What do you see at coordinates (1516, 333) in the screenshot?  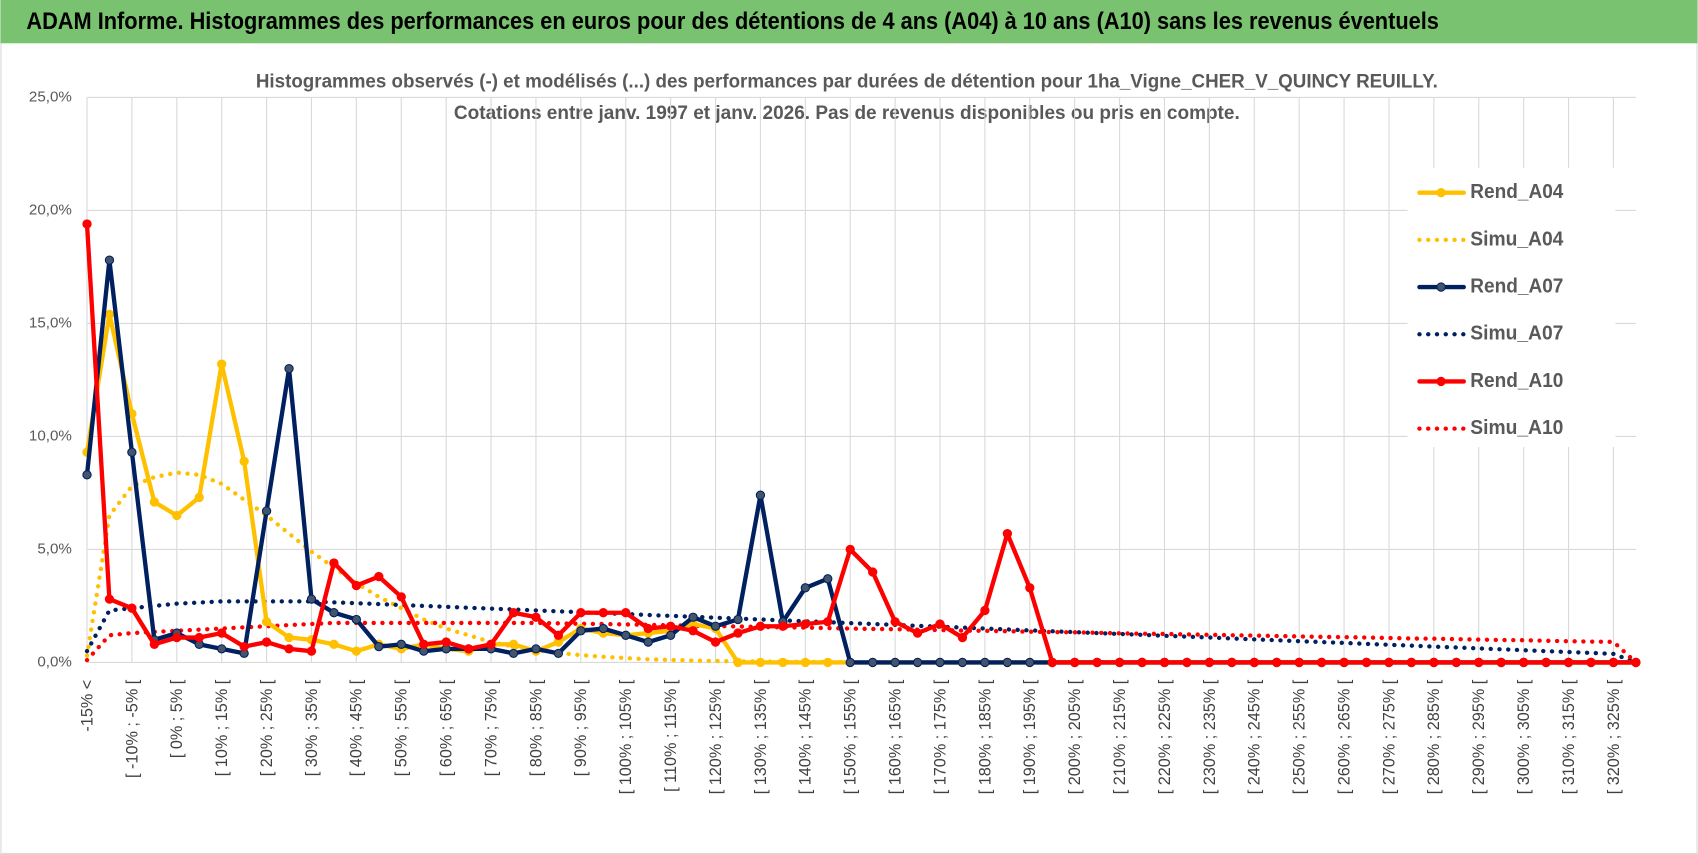 I see `legend-label: Simu_A07` at bounding box center [1516, 333].